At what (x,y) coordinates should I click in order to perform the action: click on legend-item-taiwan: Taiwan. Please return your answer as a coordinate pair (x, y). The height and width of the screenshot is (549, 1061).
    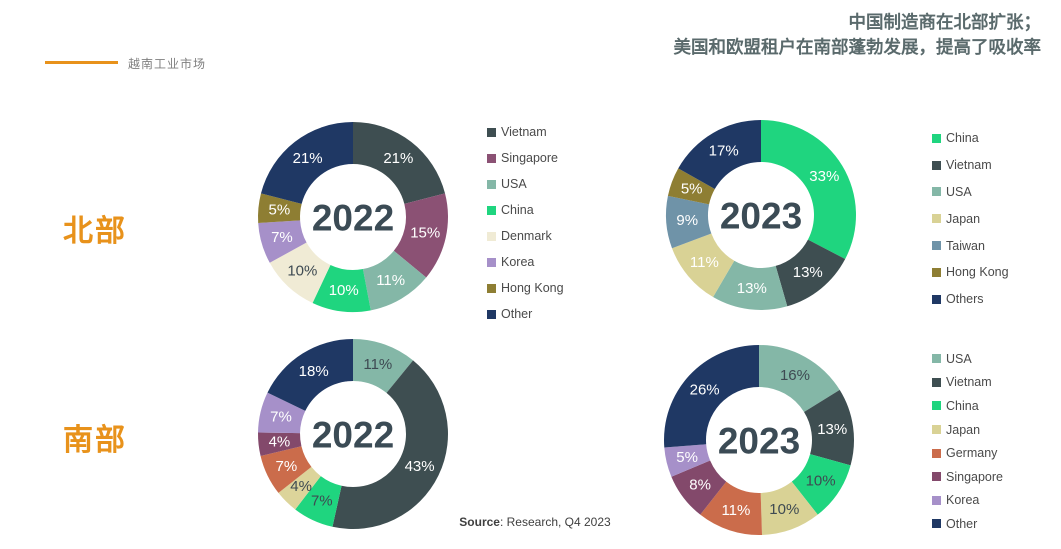
    Looking at the image, I should click on (970, 245).